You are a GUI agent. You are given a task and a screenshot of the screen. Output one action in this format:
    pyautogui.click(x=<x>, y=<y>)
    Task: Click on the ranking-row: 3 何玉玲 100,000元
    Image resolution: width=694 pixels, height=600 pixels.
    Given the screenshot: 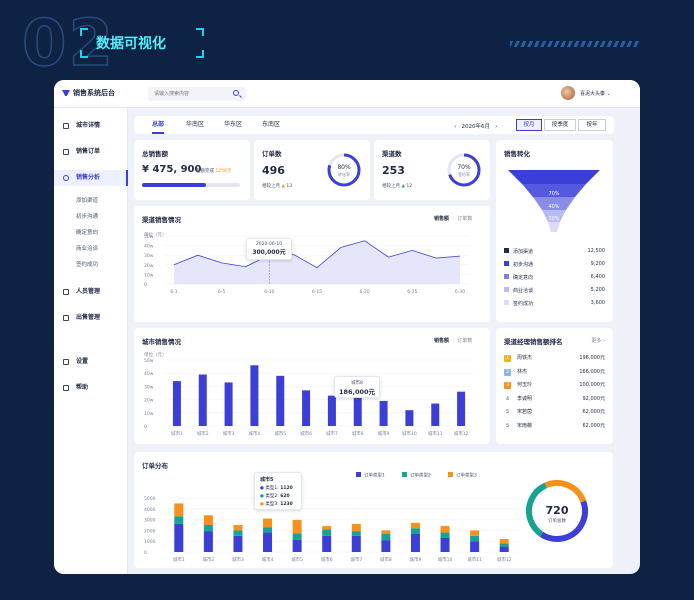 What is the action you would take?
    pyautogui.click(x=554, y=388)
    